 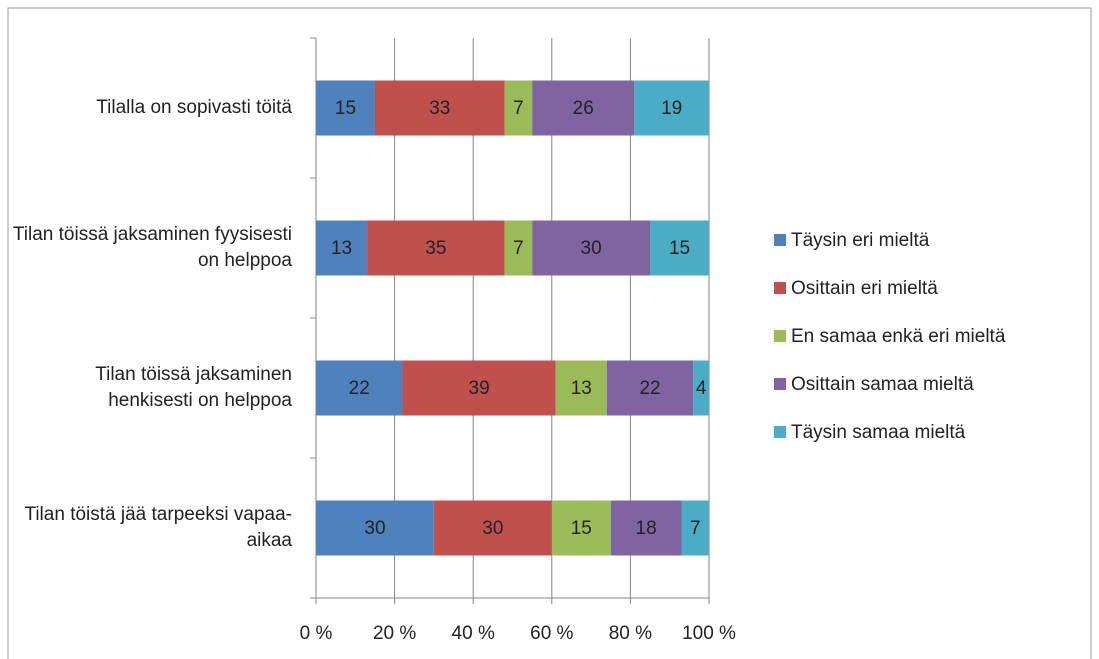 What do you see at coordinates (473, 633) in the screenshot?
I see `x-tick-label: 40 %` at bounding box center [473, 633].